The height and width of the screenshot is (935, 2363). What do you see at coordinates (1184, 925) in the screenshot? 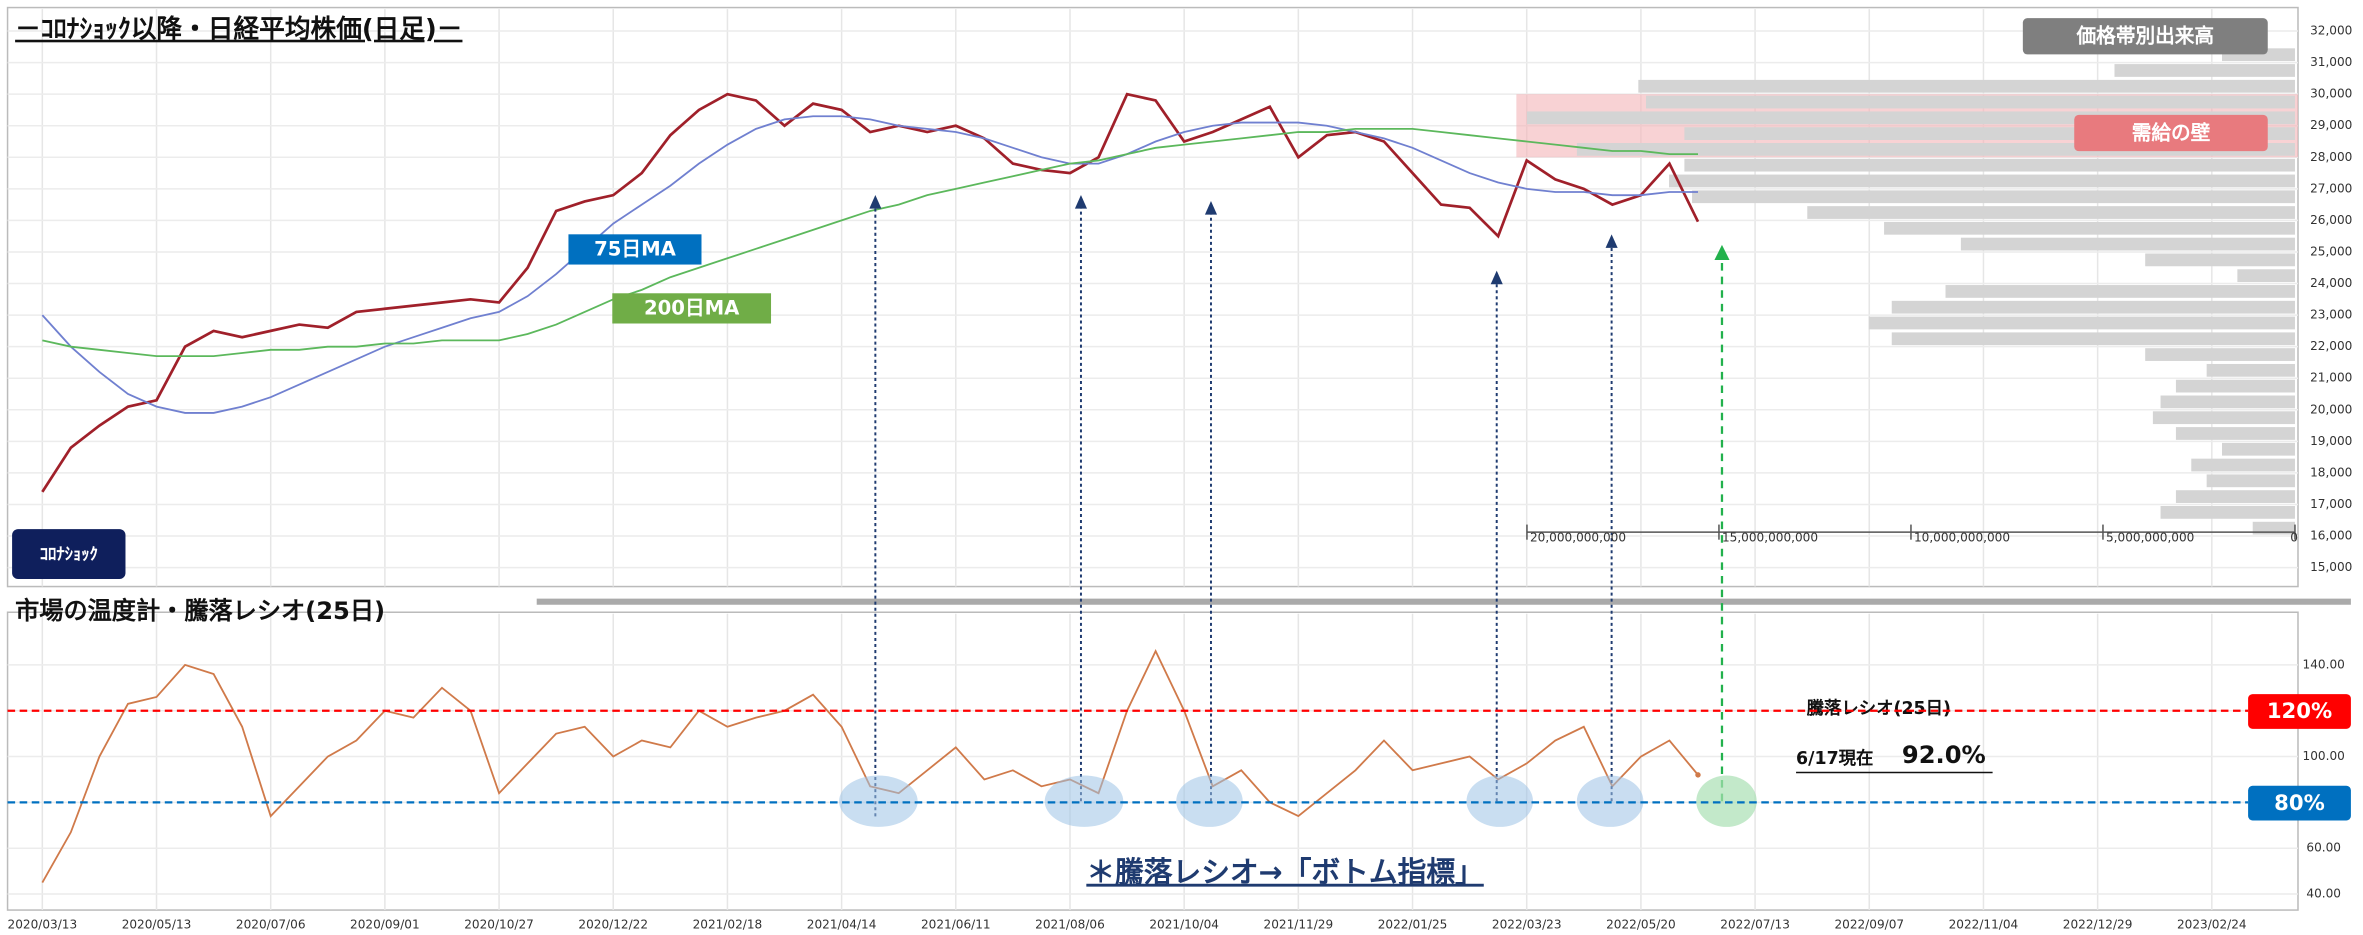
I see `x-tick-label: 2021/10/04` at bounding box center [1184, 925].